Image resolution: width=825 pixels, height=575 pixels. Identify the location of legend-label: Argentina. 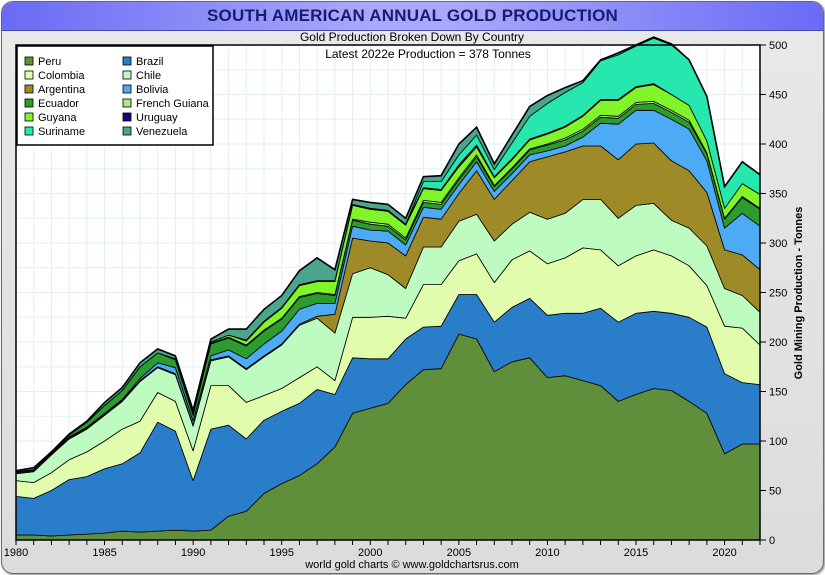
(62, 90).